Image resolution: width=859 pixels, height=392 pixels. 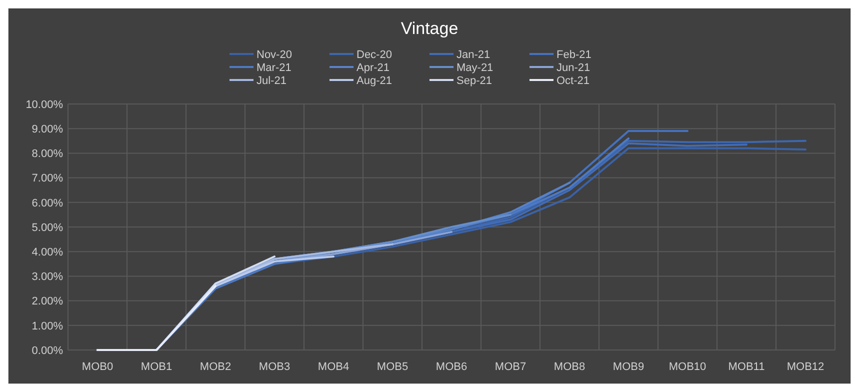 What do you see at coordinates (687, 367) in the screenshot?
I see `x-tick-label: MOB10` at bounding box center [687, 367].